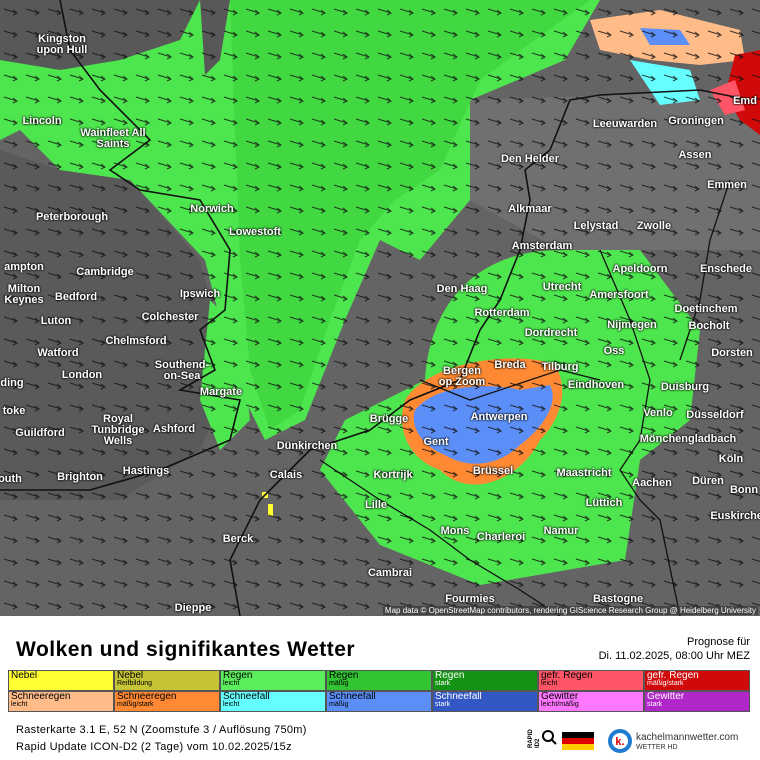  Describe the element at coordinates (393, 475) in the screenshot. I see `city-label: Kortrijk` at that location.